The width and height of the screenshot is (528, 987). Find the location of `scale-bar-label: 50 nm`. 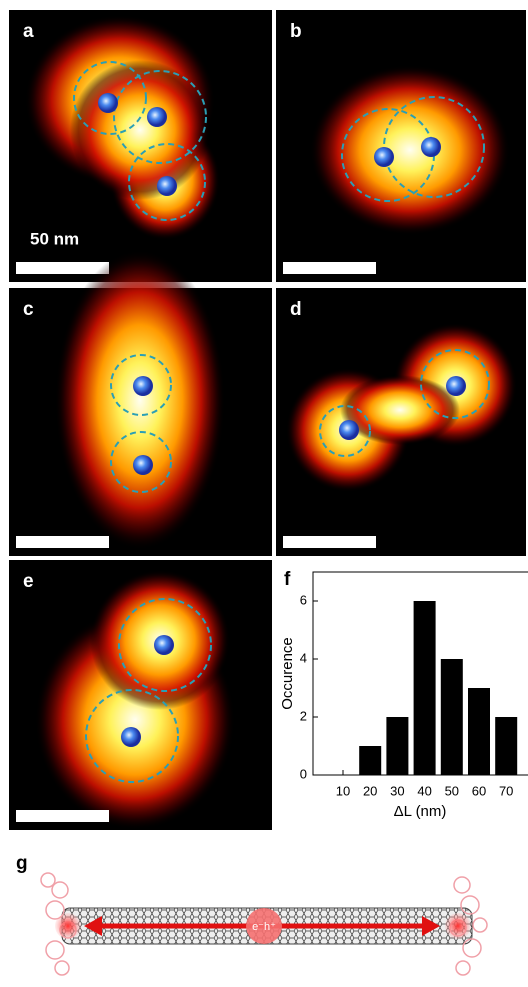

scale-bar-label: 50 nm is located at coordinates (54, 238).